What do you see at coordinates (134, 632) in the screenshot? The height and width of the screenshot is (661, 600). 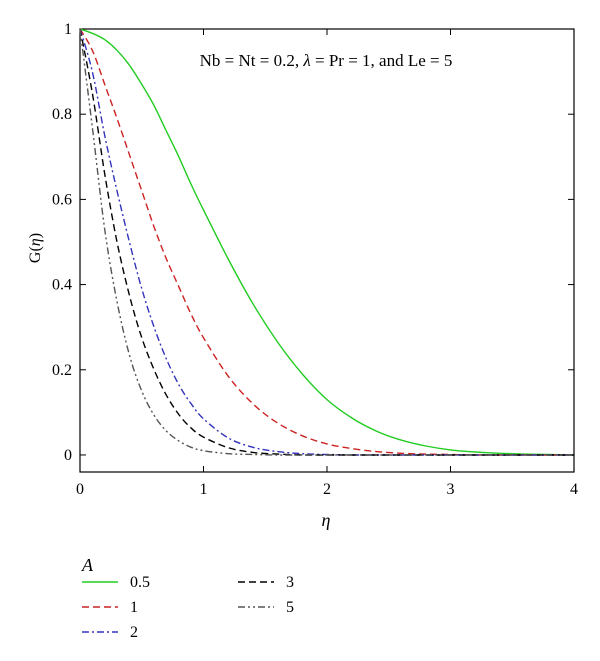 I see `legend-label: 2` at bounding box center [134, 632].